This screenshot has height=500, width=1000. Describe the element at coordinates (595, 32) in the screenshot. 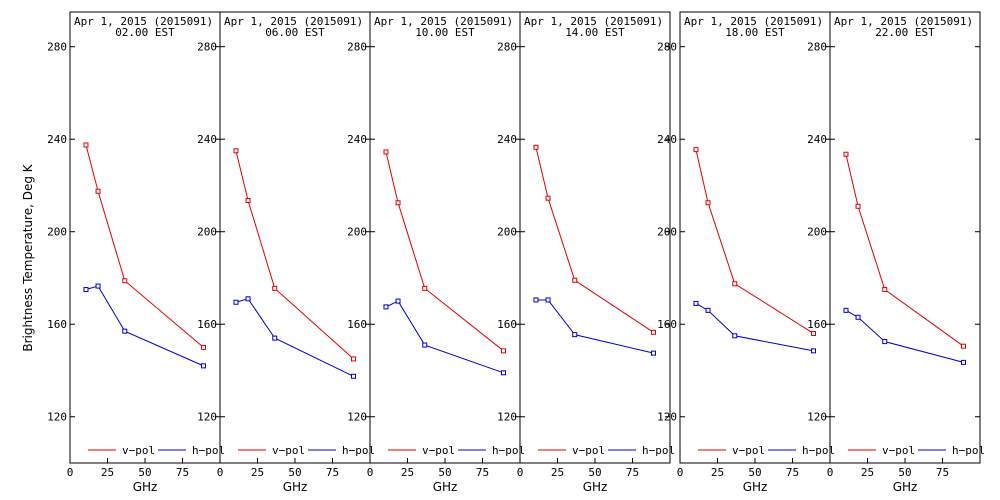

I see `panel-subtitle: 14.00 EST` at that location.